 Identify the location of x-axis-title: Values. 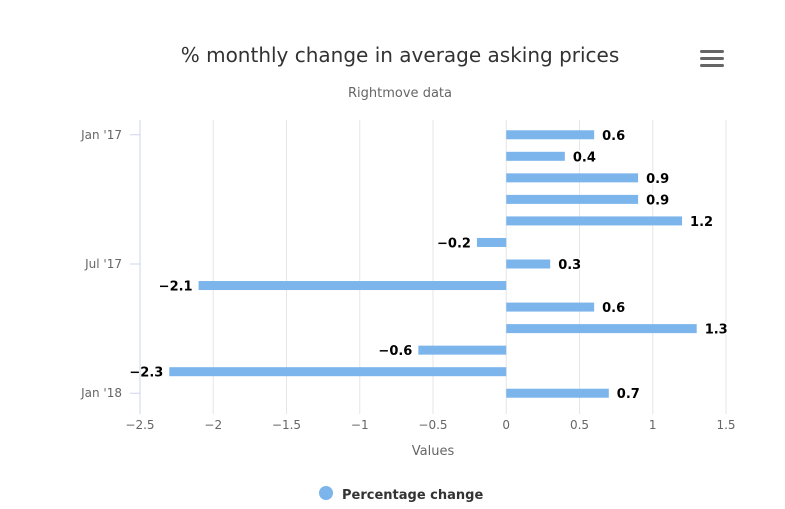
(433, 451).